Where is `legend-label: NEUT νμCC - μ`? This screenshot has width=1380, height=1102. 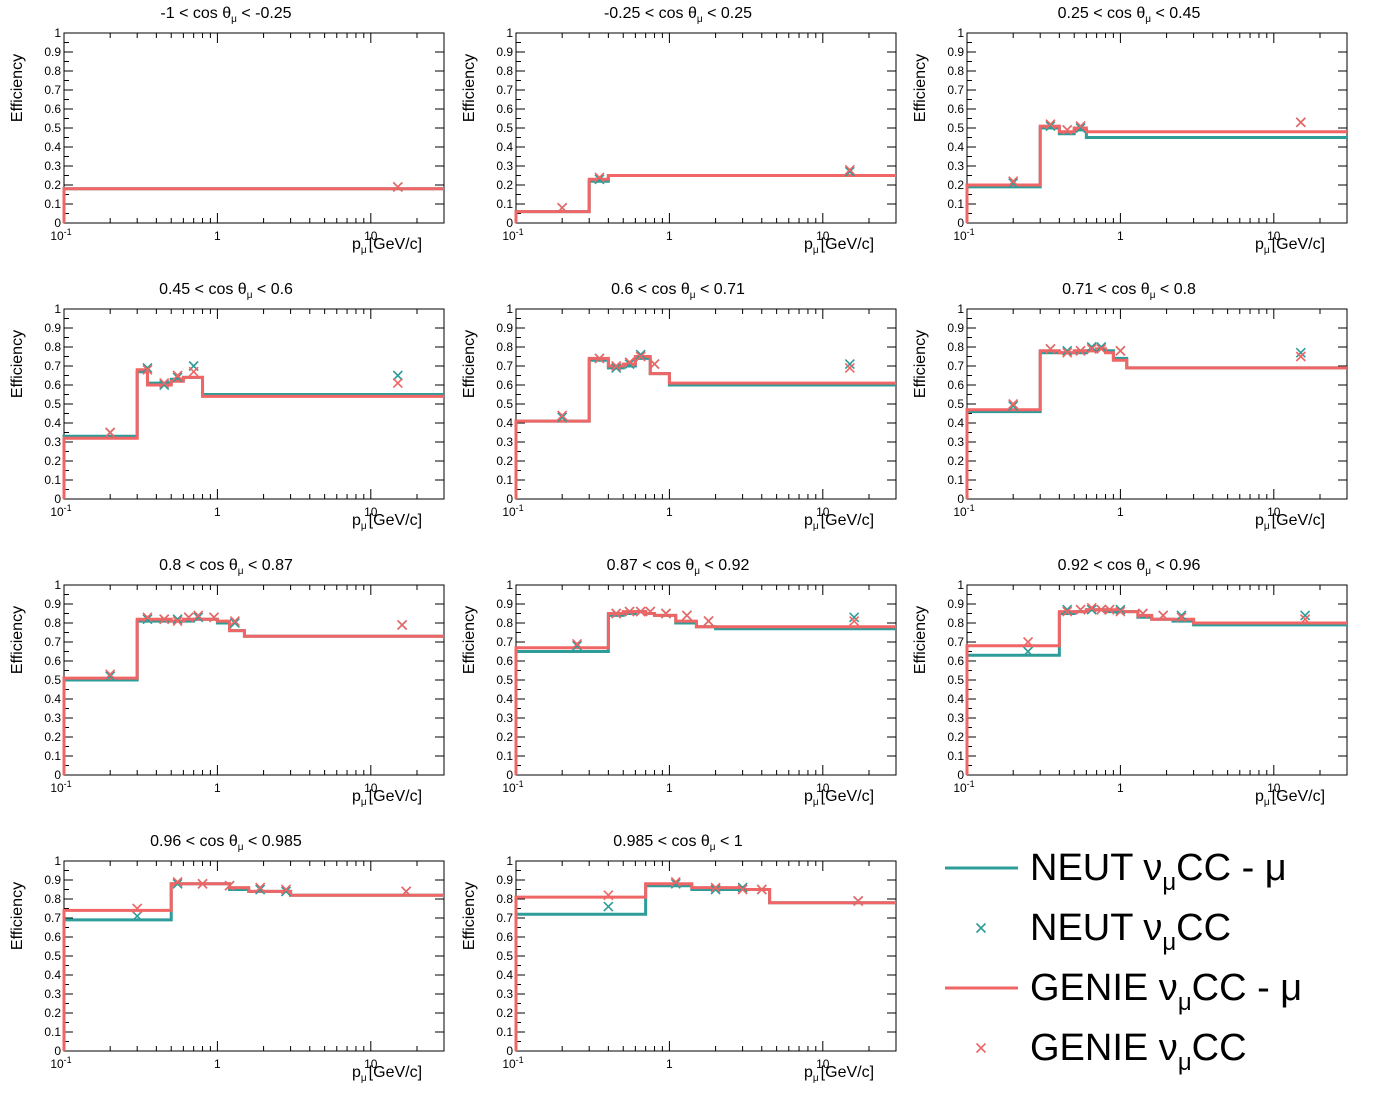 legend-label: NEUT νμCC - μ is located at coordinates (1158, 871).